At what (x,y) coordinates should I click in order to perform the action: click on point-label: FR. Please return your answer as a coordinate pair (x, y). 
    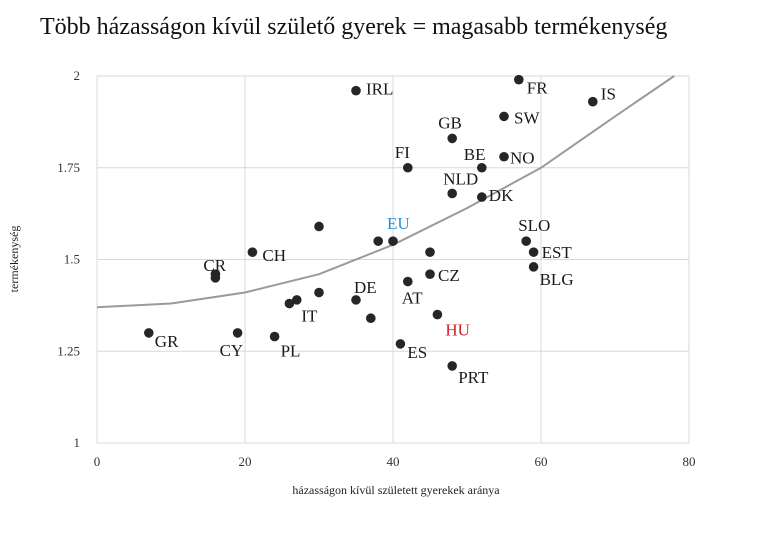
    Looking at the image, I should click on (537, 88).